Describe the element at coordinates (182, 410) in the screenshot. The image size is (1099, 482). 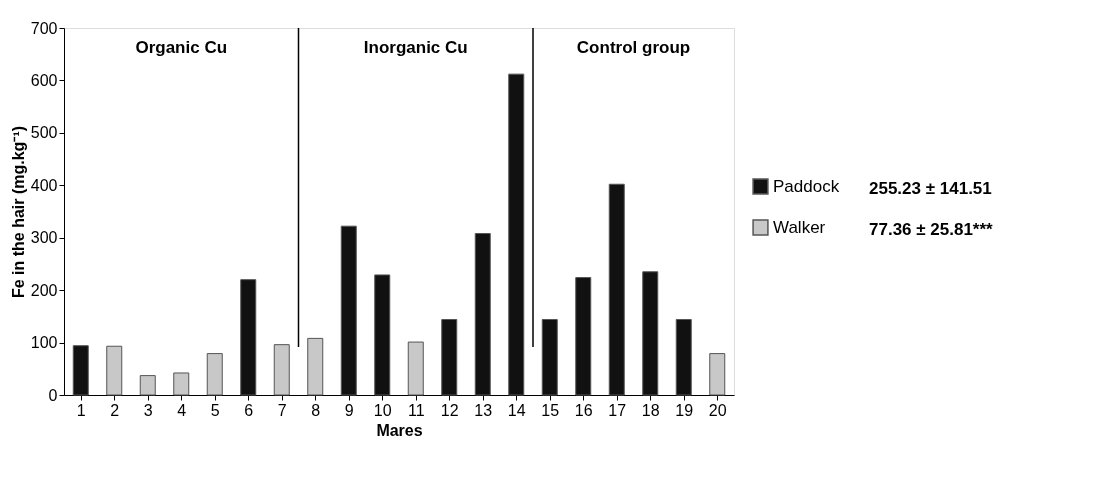
I see `x-tick-label: 4` at that location.